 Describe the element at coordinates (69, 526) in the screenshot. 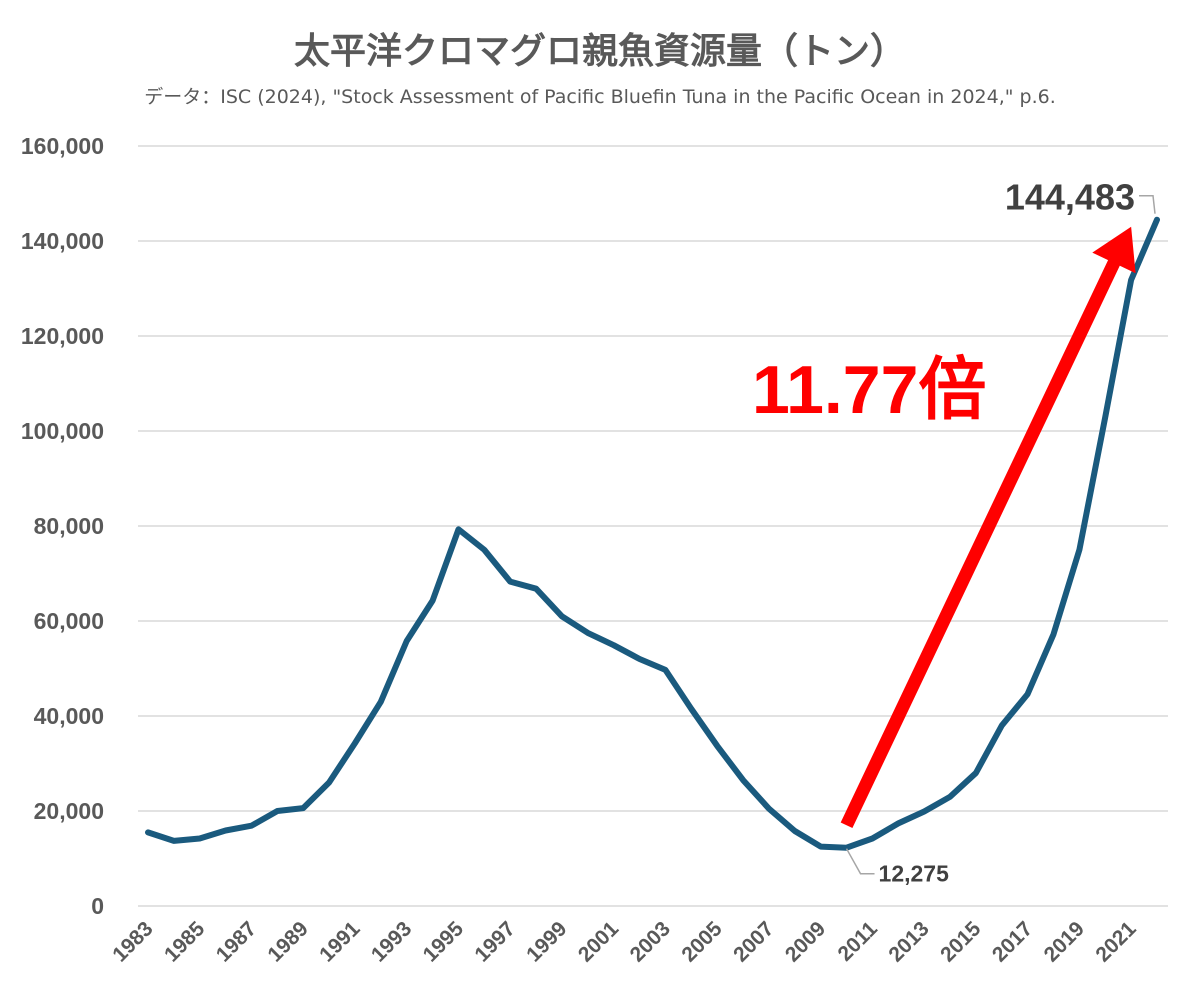

I see `y-tick-label: 80,000` at that location.